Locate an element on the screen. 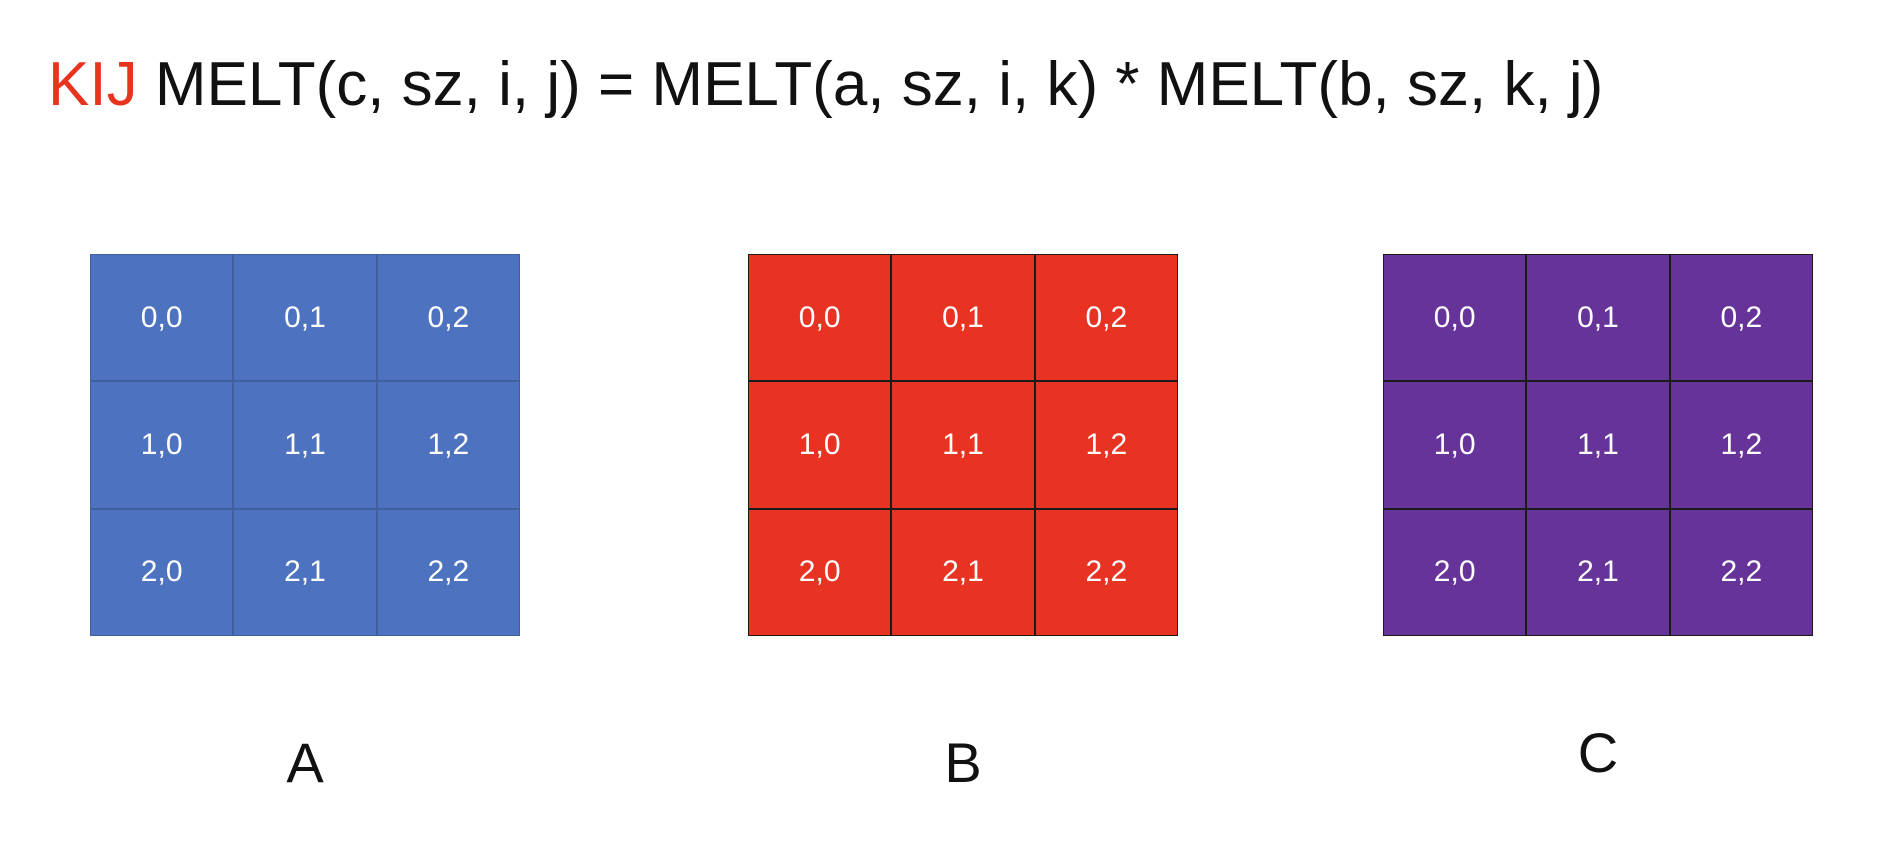 The image size is (1878, 844). matrix-b-cell: 0,2 is located at coordinates (1106, 318).